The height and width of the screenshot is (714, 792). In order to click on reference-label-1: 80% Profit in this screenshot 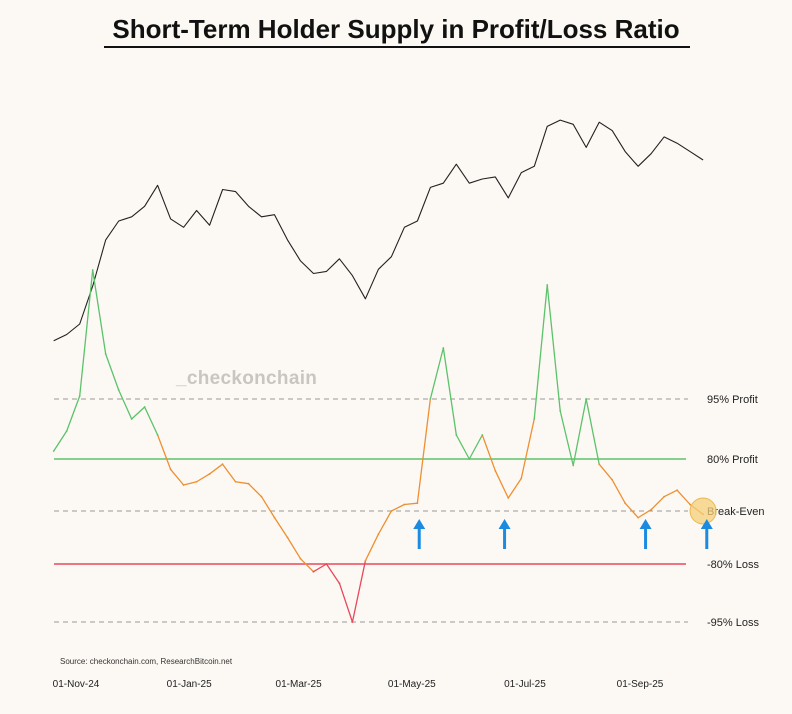, I will do `click(732, 460)`.